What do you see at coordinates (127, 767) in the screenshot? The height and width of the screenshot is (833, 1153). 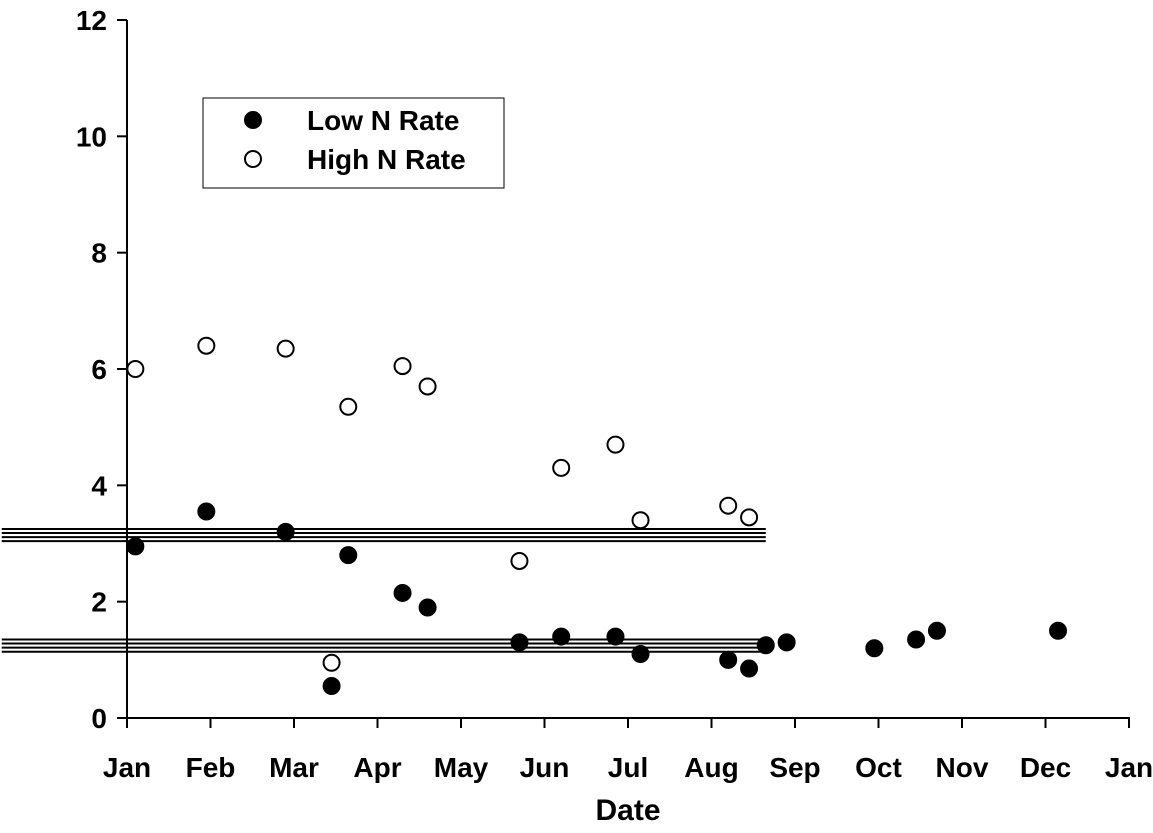 I see `x-tick-label-0: Jan` at bounding box center [127, 767].